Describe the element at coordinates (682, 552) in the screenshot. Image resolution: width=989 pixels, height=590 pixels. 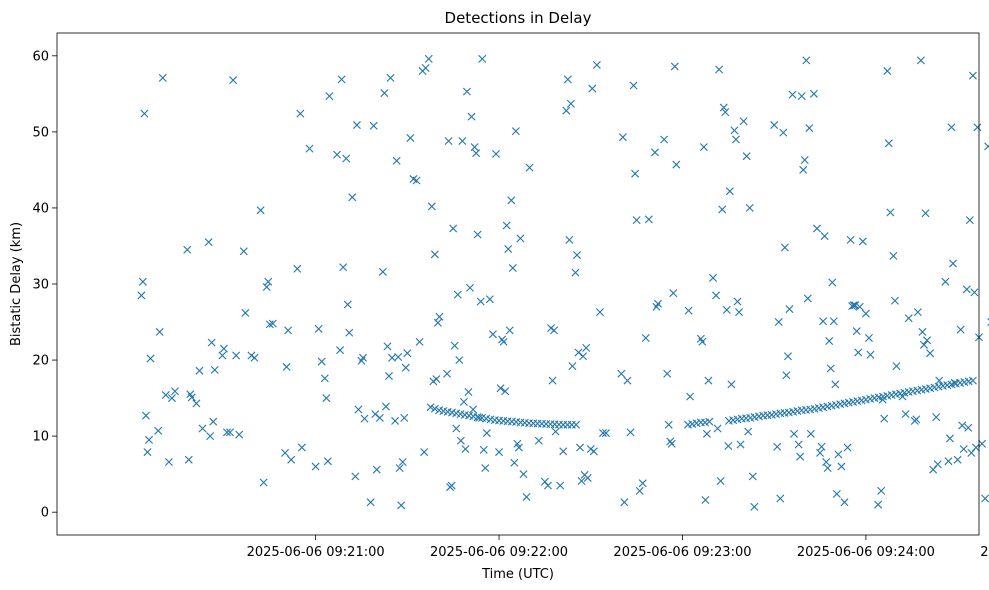
I see `x-tick-label: 2025-06-06 09:23:00` at that location.